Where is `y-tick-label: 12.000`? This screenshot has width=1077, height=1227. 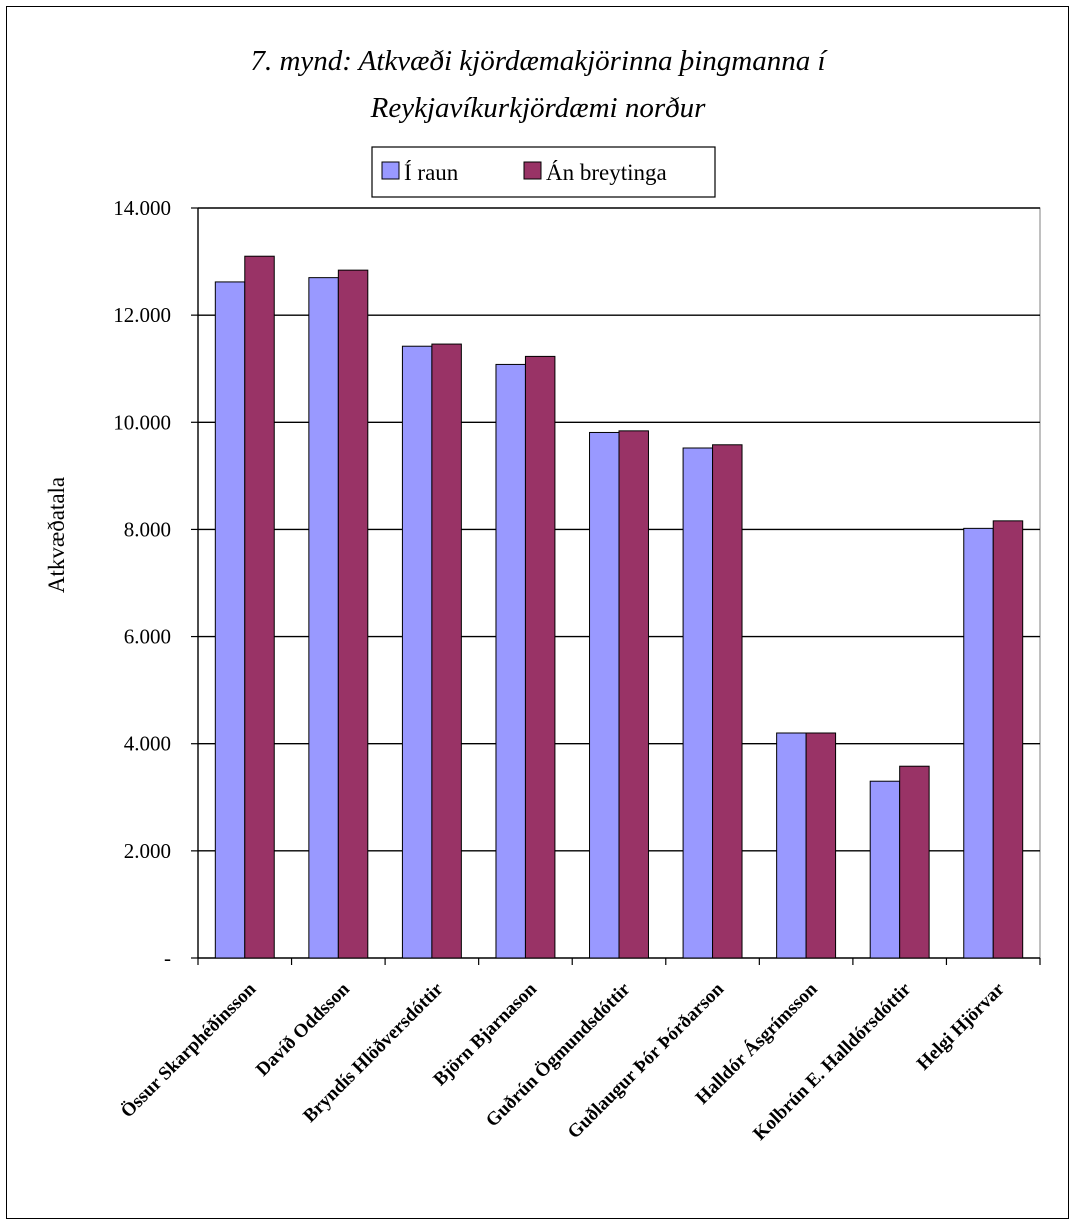 y-tick-label: 12.000 is located at coordinates (142, 315).